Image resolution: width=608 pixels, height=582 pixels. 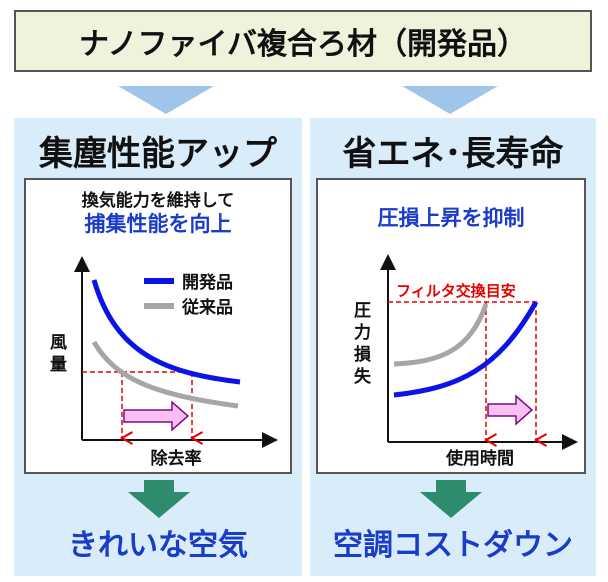 I want to click on right-x-label: 使用時間, so click(x=479, y=458).